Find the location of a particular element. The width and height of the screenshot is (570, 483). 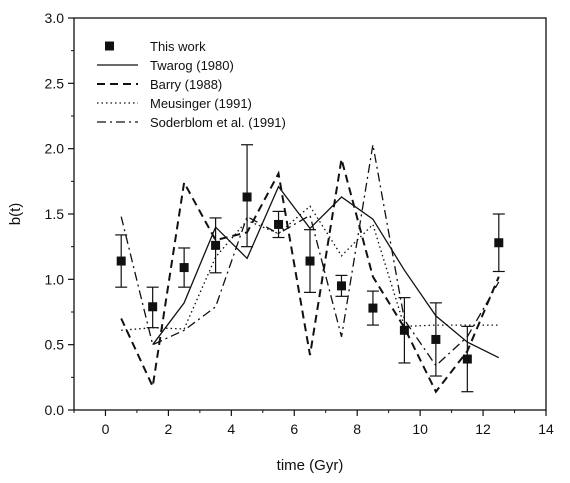

legend-item: Meusinger (1991) is located at coordinates (174, 103).